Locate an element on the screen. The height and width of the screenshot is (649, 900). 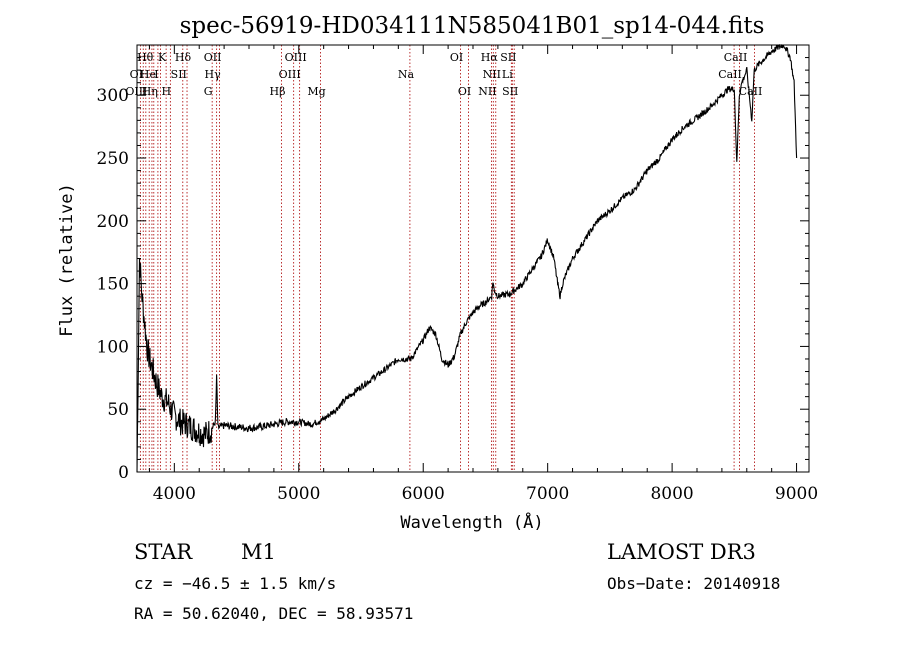
object-subclass: M1 is located at coordinates (258, 552).